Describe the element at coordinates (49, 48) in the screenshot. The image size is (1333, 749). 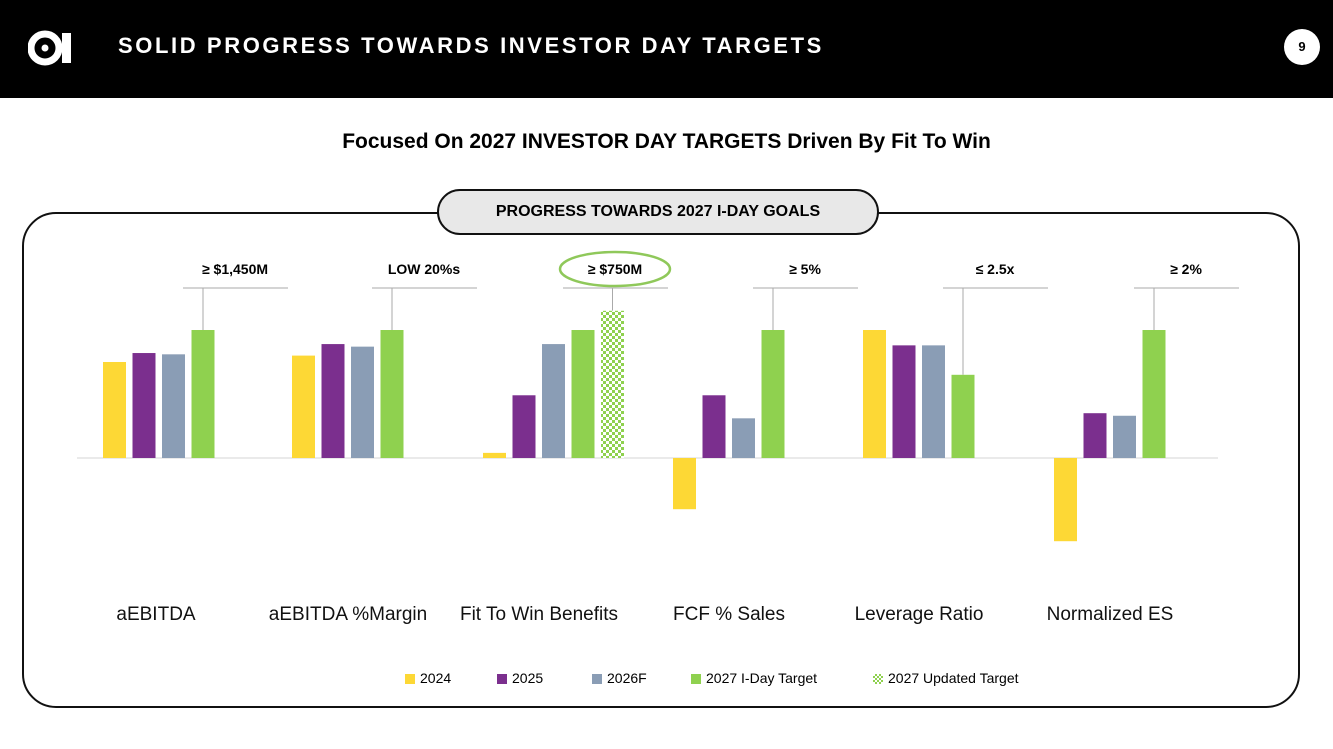
I see `oi-logo-icon` at that location.